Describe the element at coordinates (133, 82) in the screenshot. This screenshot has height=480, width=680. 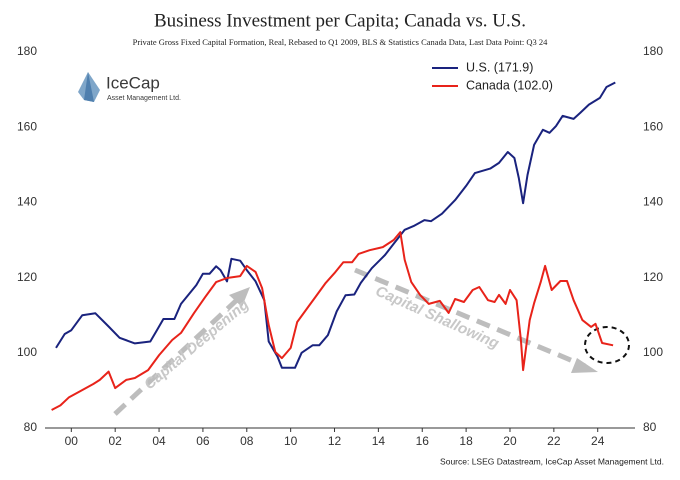
I see `logo-name: IceCap` at that location.